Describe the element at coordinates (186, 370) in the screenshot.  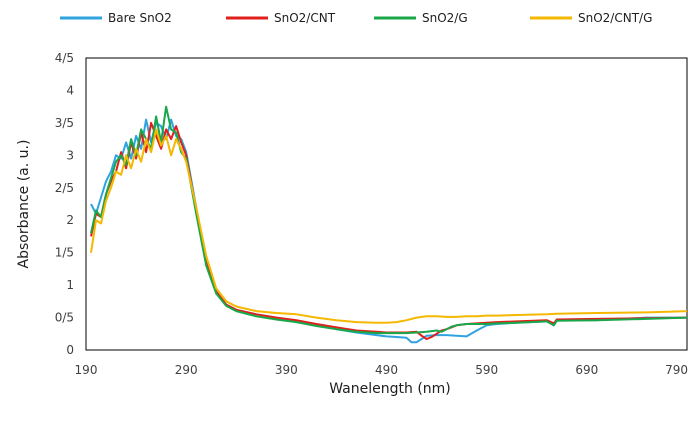
I see `x-tick-label: 290` at that location.